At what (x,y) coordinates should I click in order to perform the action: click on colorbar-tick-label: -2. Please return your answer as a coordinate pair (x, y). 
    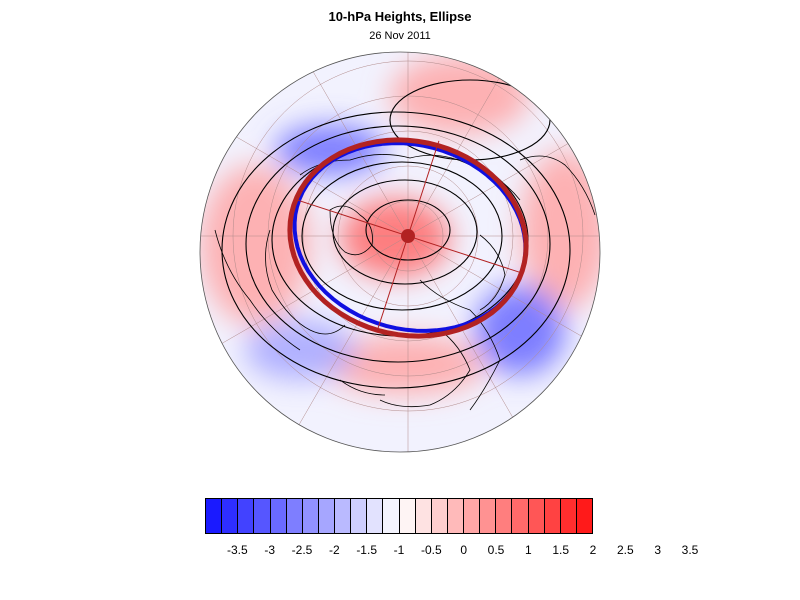
    Looking at the image, I should click on (334, 550).